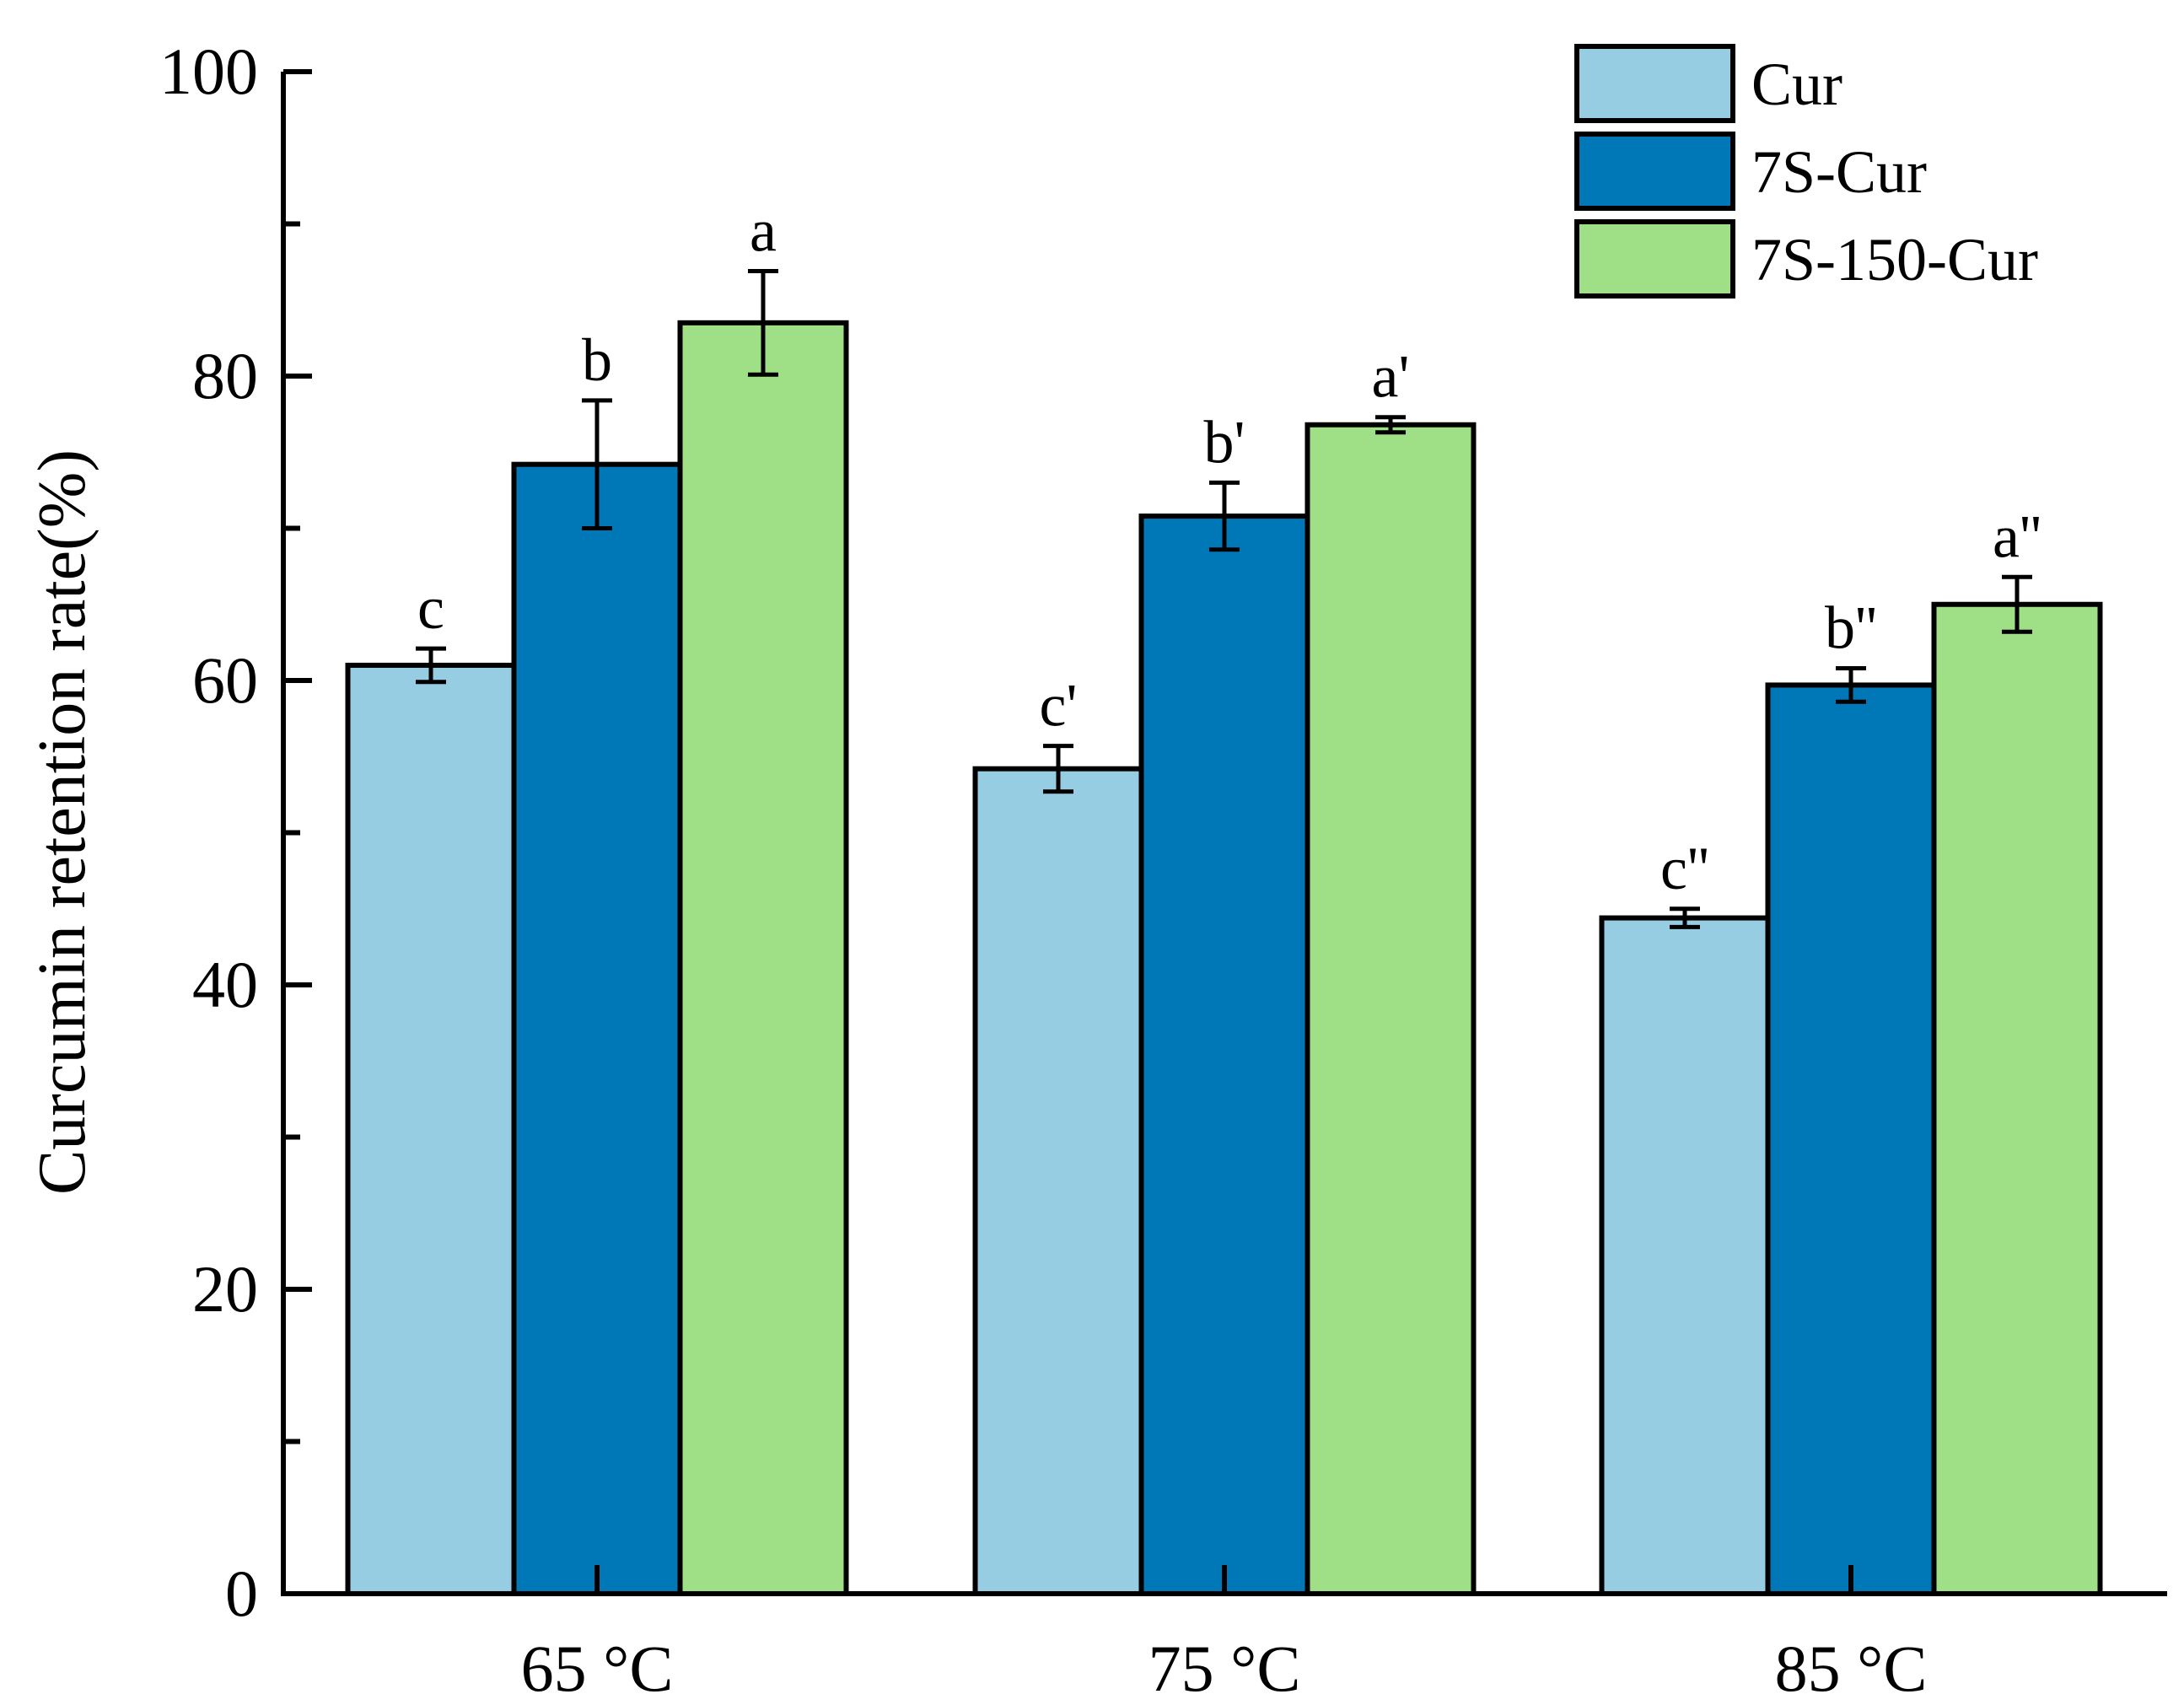 The height and width of the screenshot is (1705, 2184). Describe the element at coordinates (225, 680) in the screenshot. I see `y-tick-label: 60` at that location.